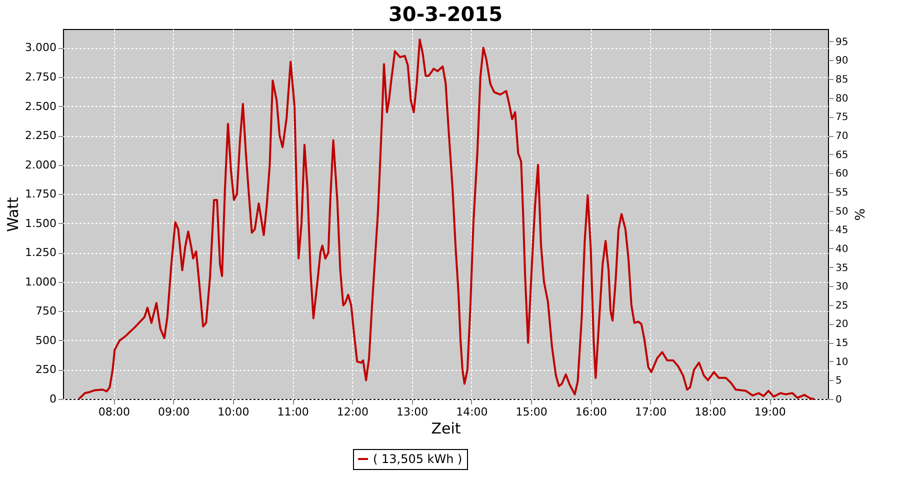  What do you see at coordinates (174, 412) in the screenshot?
I see `x-tick-label: 09:00` at bounding box center [174, 412].